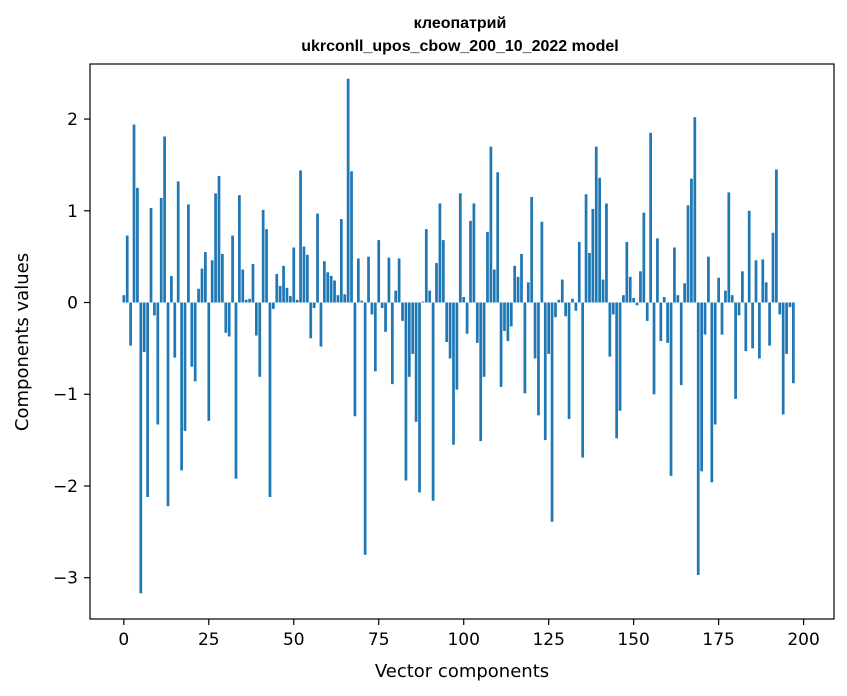 The width and height of the screenshot is (847, 696). I want to click on x-tick-label-50: 50, so click(294, 640).